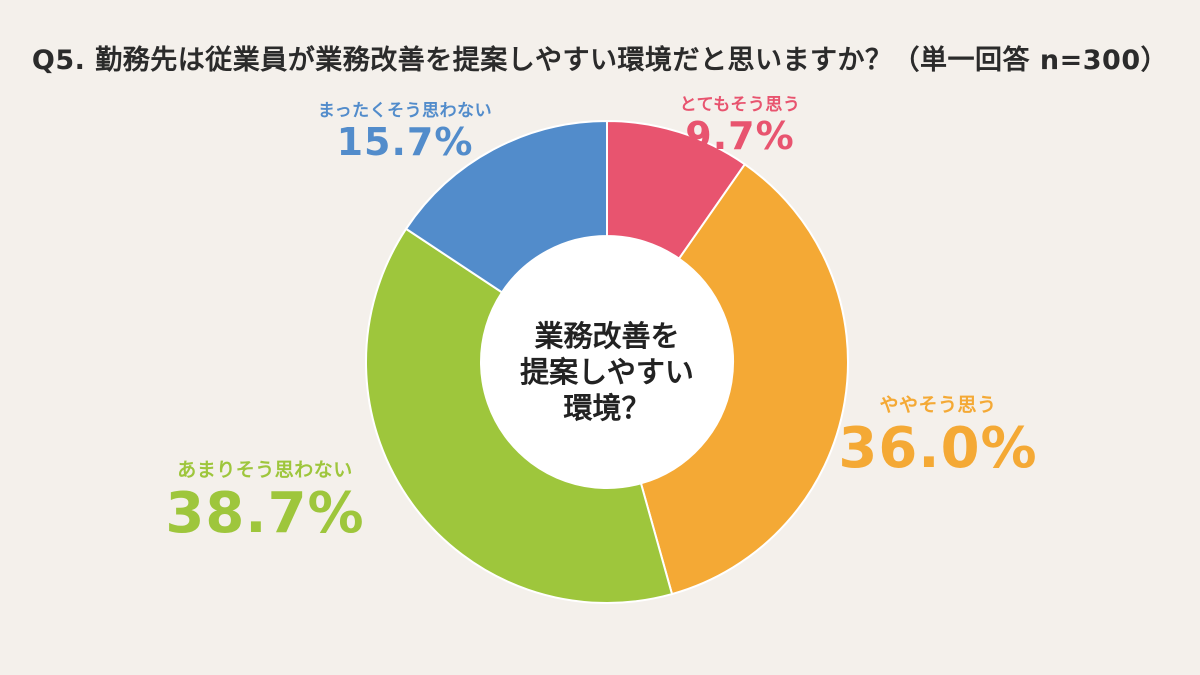  I want to click on slice-label-somewhat-agree: ややそう思う 36.0%, so click(938, 435).